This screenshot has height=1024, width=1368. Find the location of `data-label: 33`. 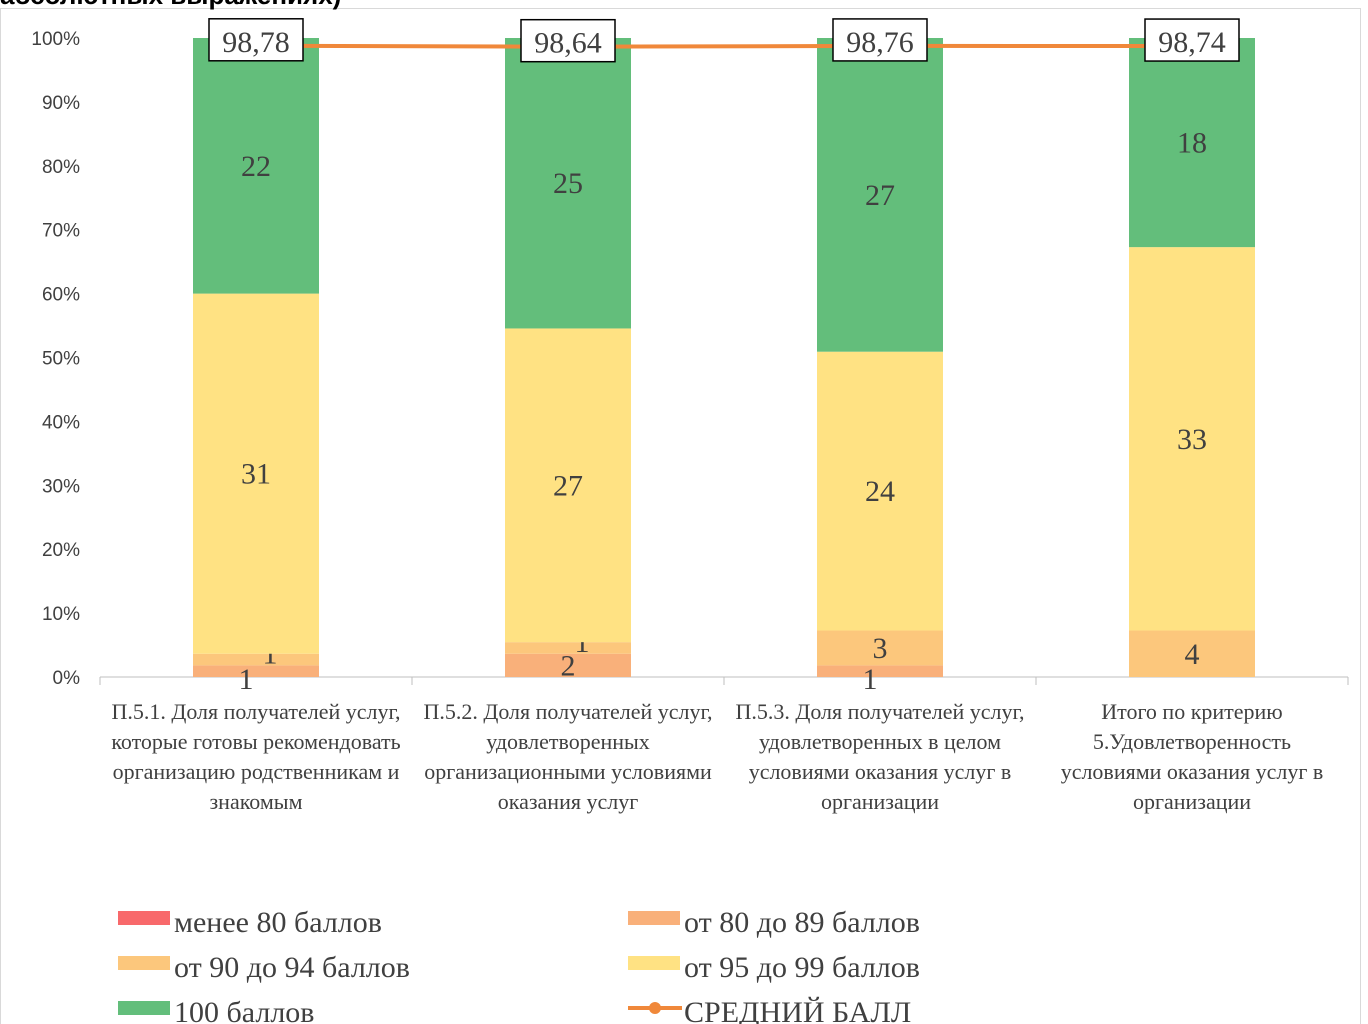

data-label: 33 is located at coordinates (1192, 439).